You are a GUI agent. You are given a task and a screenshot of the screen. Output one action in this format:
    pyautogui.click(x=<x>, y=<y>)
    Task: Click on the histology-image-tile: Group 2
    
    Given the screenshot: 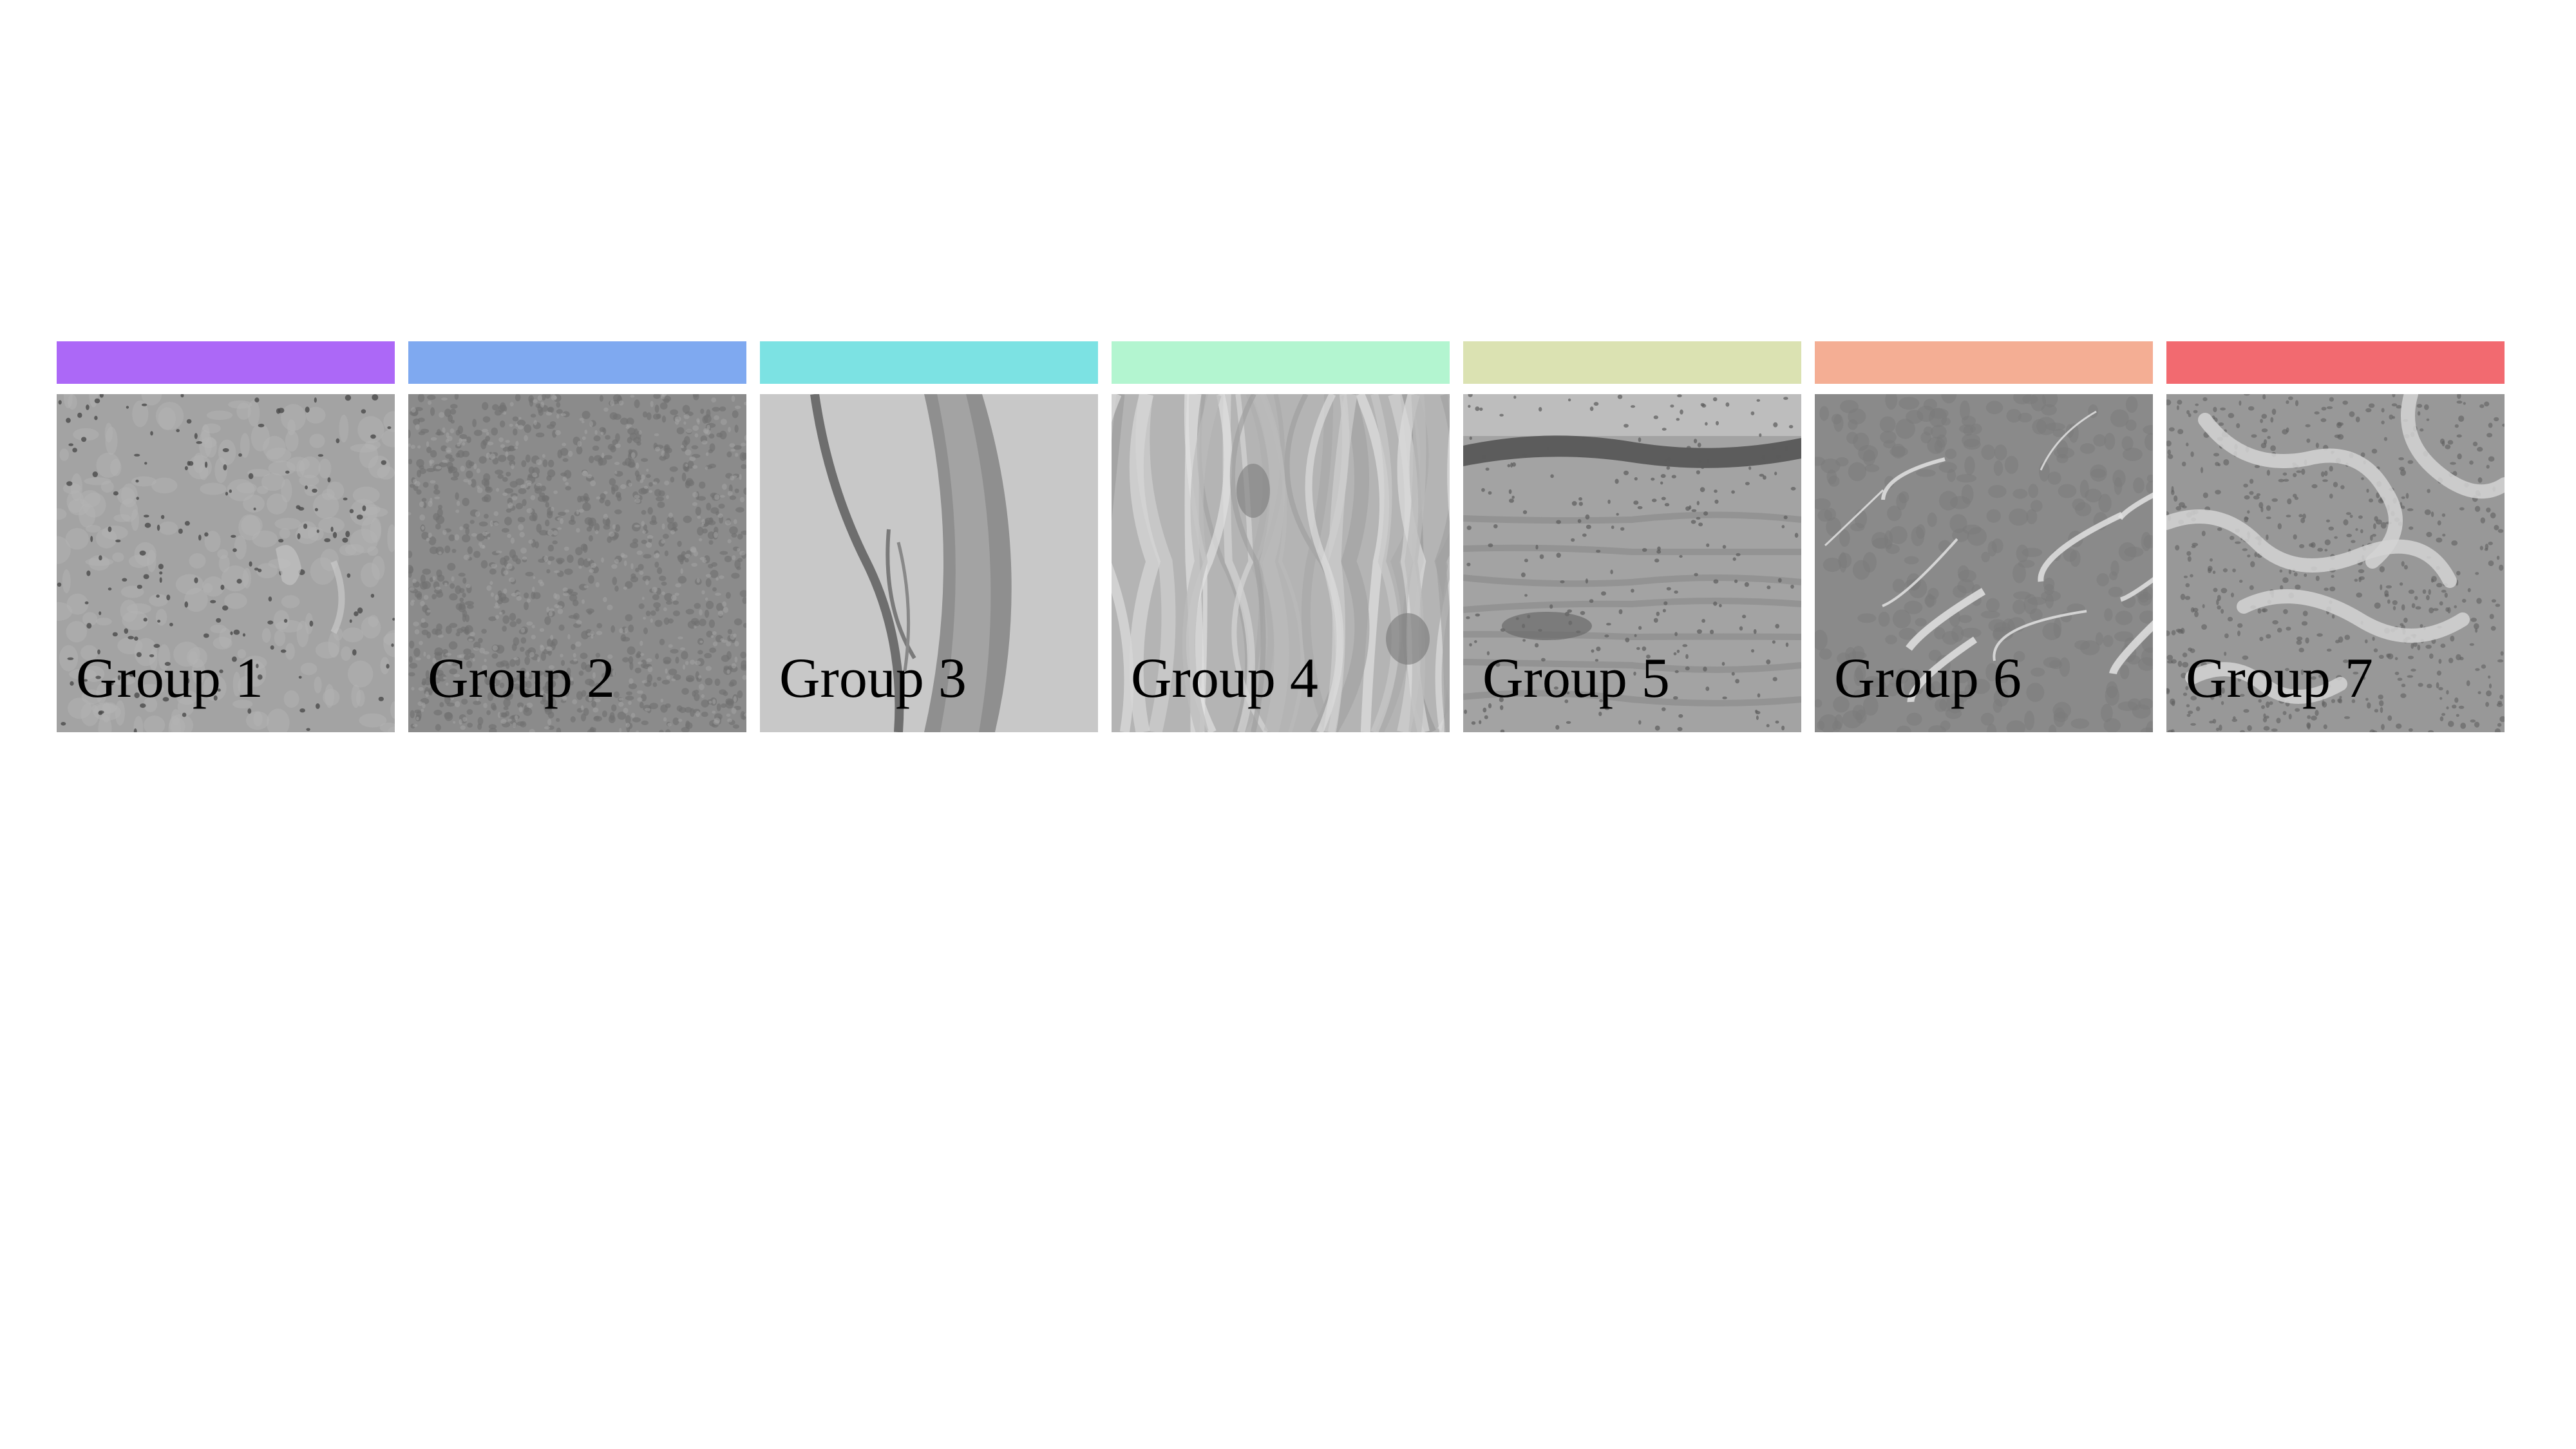 What is the action you would take?
    pyautogui.click(x=577, y=563)
    